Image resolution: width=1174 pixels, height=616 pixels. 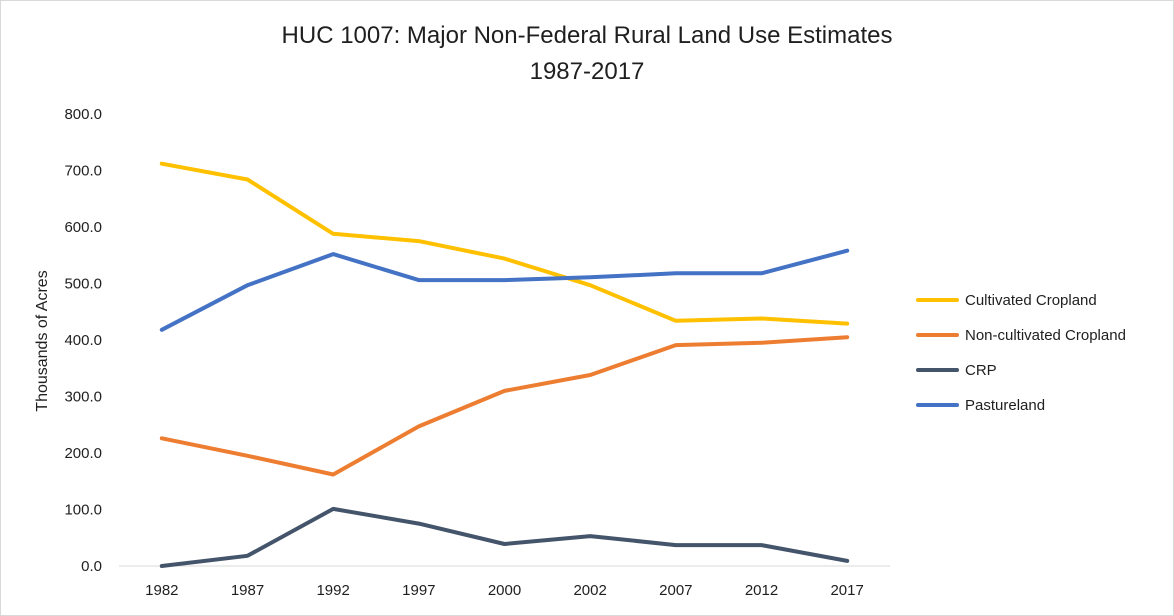 What do you see at coordinates (161, 590) in the screenshot?
I see `x-tick-label: 1982` at bounding box center [161, 590].